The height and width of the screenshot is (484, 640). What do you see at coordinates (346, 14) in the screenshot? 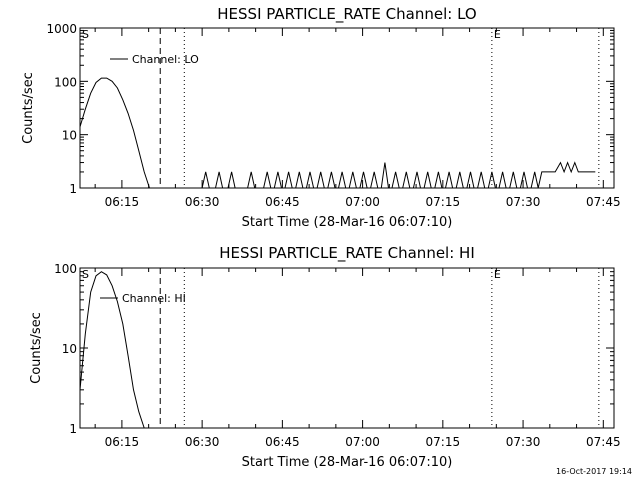
I see `chart-title: HESSI PARTICLE_RATE Channel: LO` at bounding box center [346, 14].